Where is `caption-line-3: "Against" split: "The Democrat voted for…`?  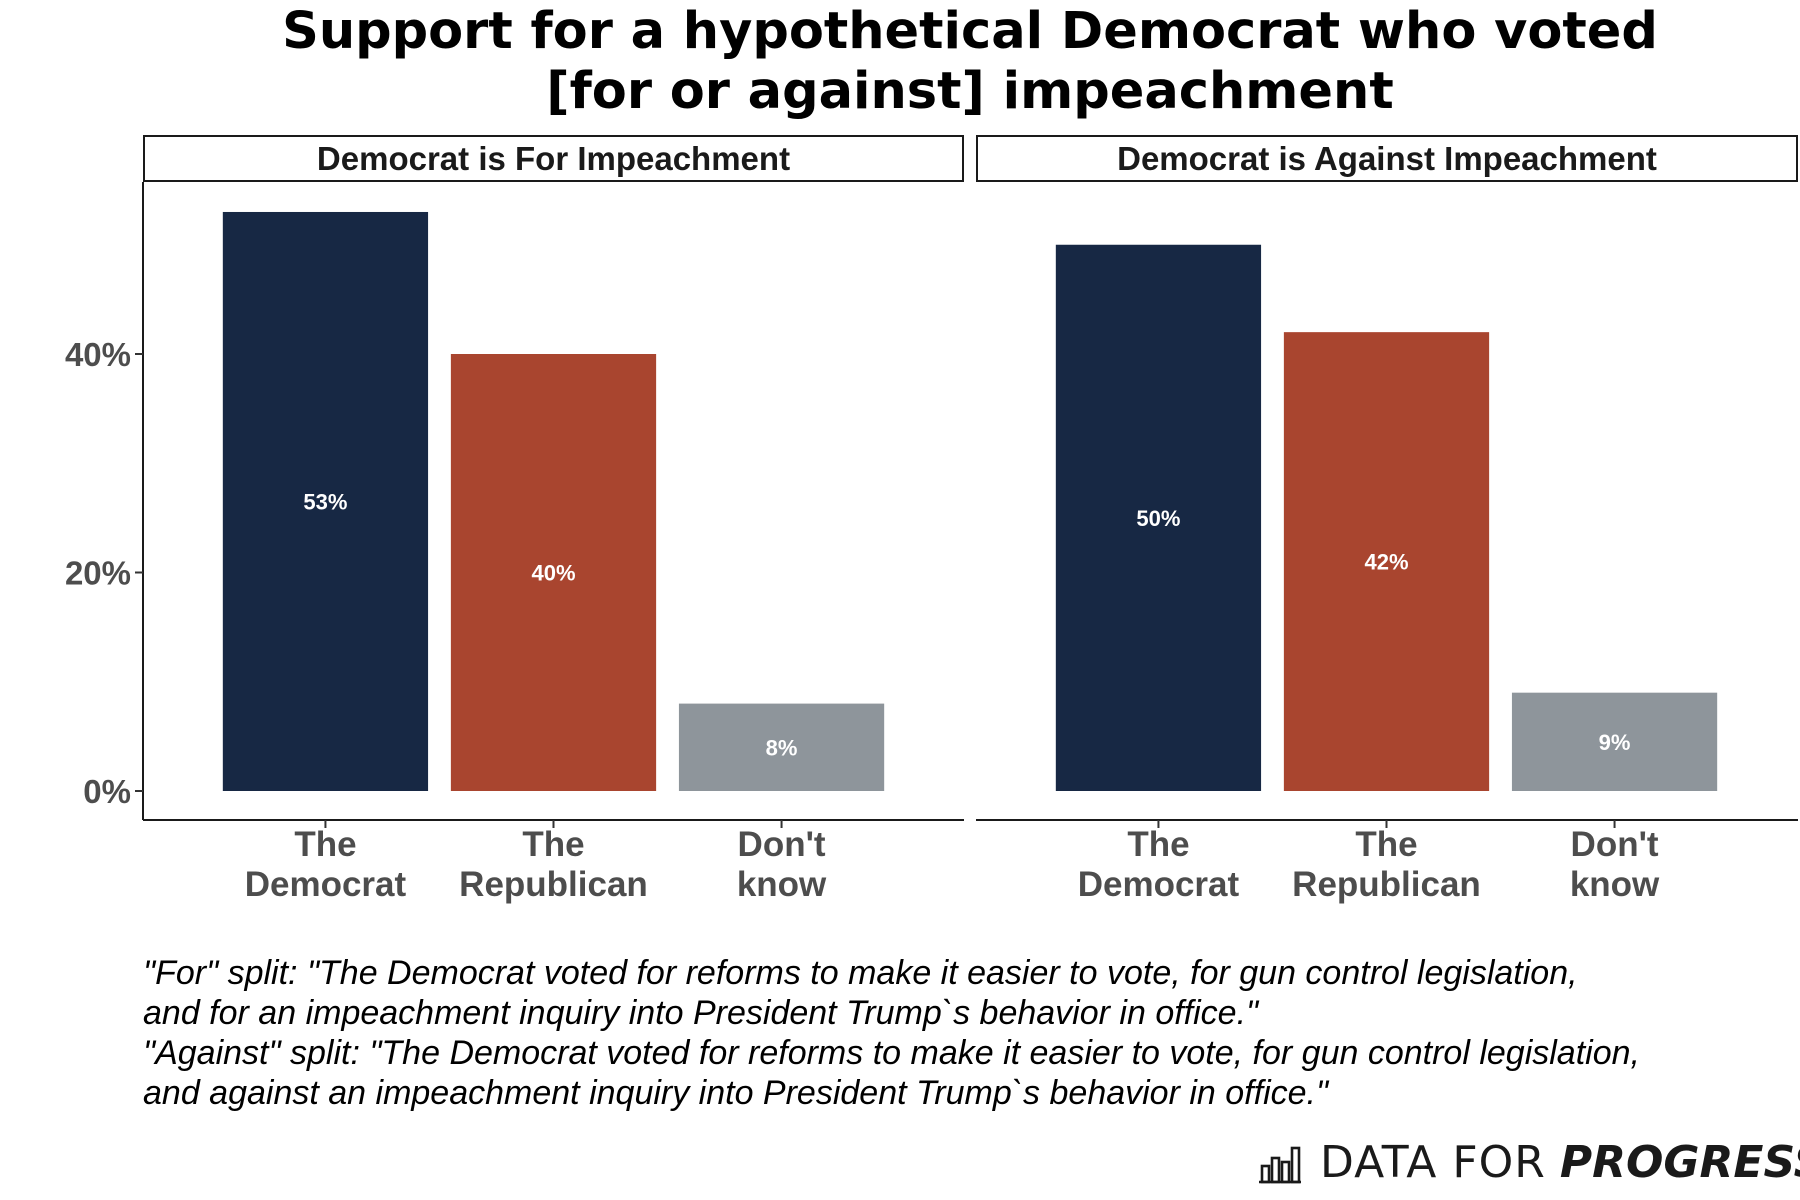
caption-line-3: "Against" split: "The Democrat voted for… is located at coordinates (891, 1053).